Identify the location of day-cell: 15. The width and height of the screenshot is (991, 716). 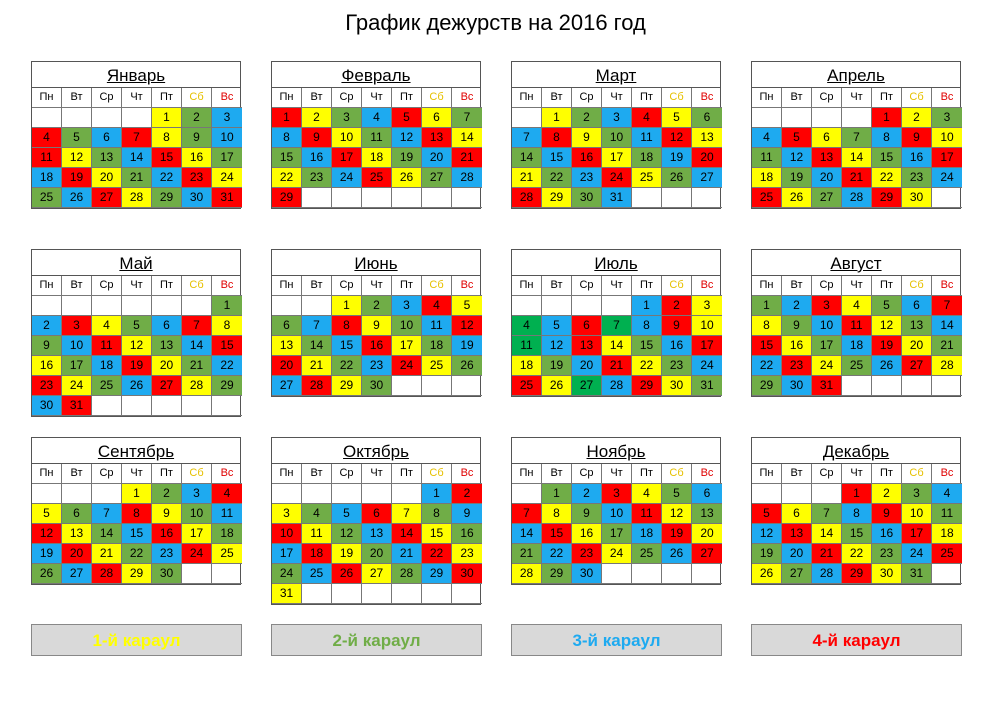
(227, 346).